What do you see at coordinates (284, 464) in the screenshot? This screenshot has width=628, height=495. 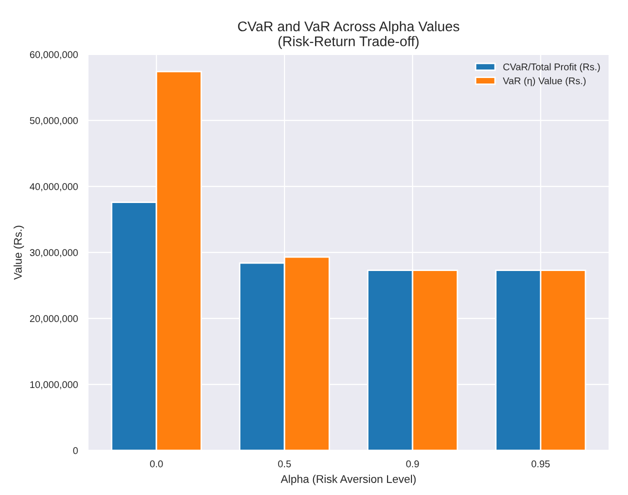 I see `x-tick-label: 0.5` at bounding box center [284, 464].